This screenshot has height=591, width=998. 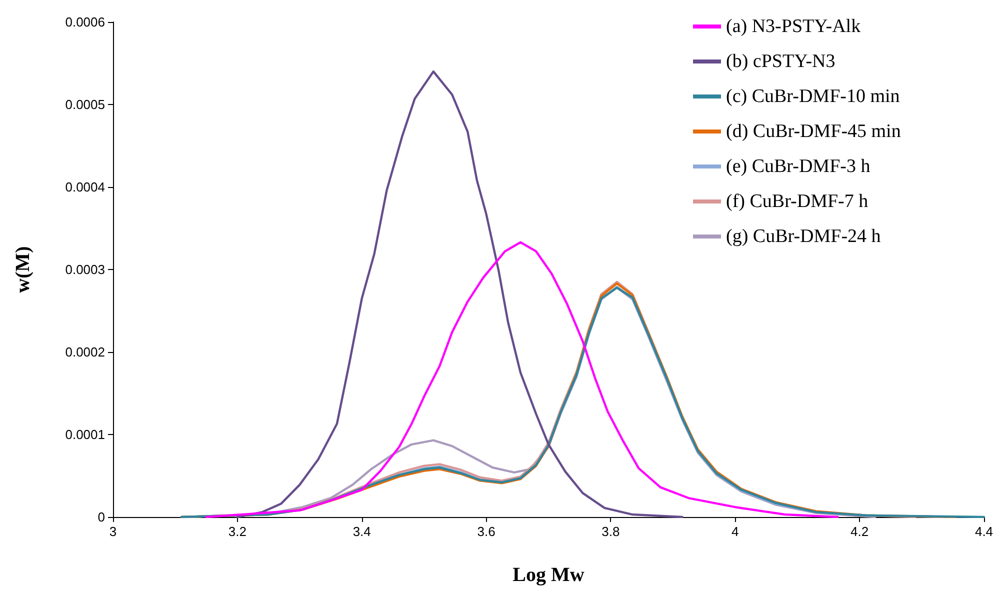 I want to click on x-tick-label: 4.4, so click(x=984, y=531).